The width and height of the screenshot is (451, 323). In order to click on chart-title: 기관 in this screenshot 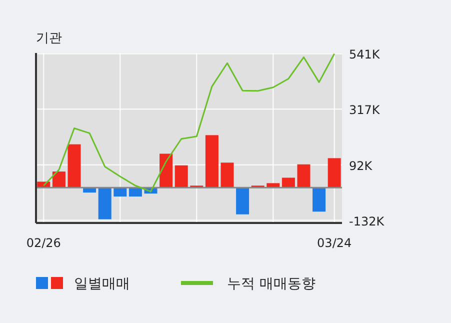, I will do `click(49, 38)`.